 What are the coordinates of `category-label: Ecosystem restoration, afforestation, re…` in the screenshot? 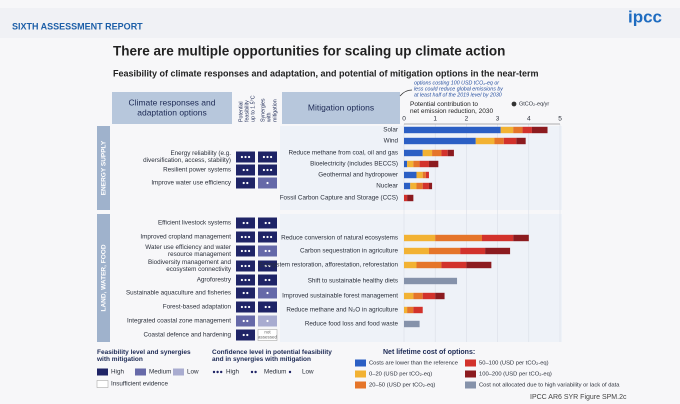 It's located at (328, 265).